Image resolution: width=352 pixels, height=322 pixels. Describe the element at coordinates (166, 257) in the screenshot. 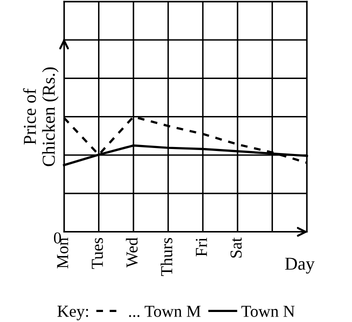

I see `x-tick-label: Thurs` at that location.